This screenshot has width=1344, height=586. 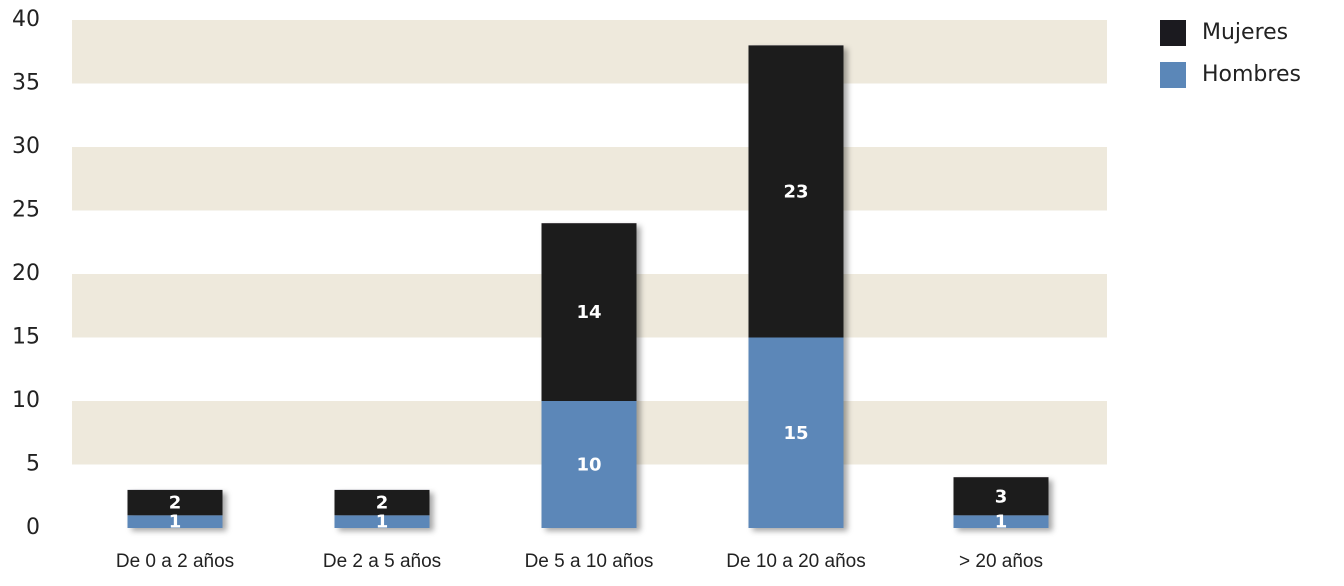 I want to click on value-label: 14, so click(x=588, y=312).